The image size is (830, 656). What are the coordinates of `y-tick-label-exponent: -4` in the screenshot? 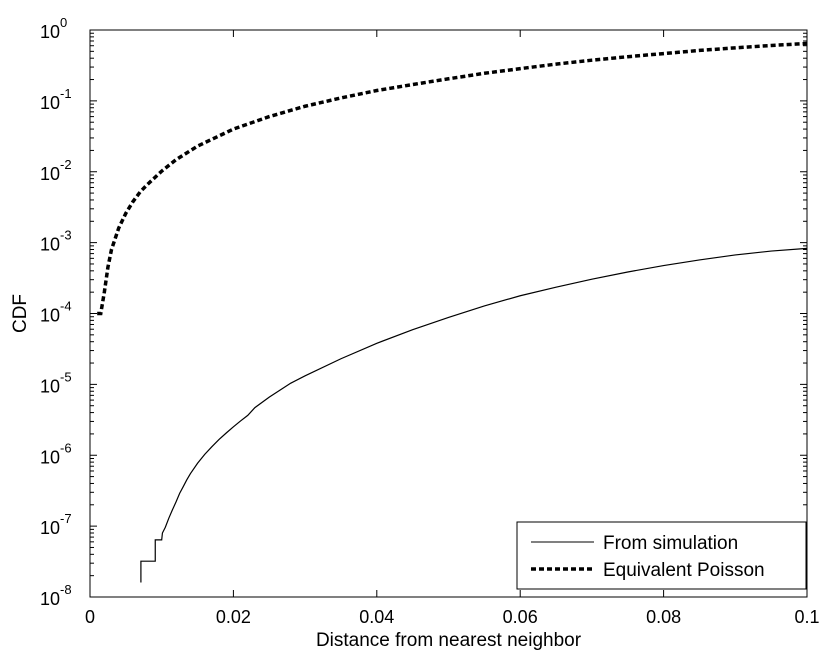 It's located at (66, 306).